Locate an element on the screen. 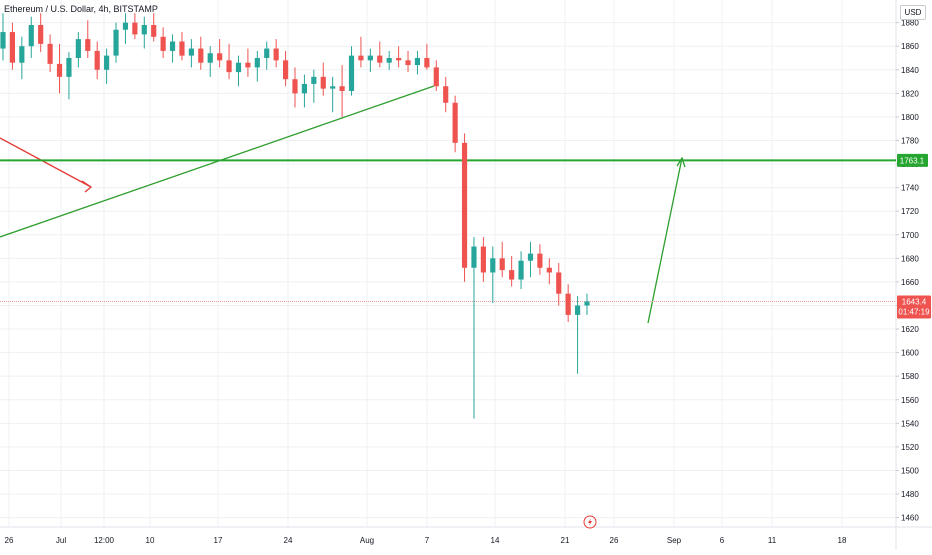  x-tick-label: 11 is located at coordinates (772, 540).